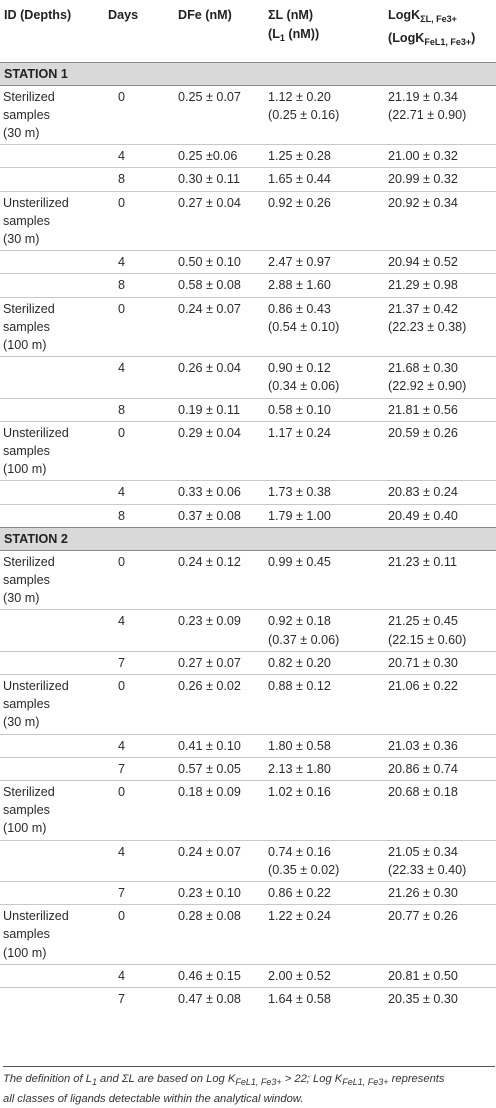  Describe the element at coordinates (440, 31) in the screenshot. I see `header-logk: LogKΣL, Fe3+ (LogKFeL1, Fe3+)` at that location.